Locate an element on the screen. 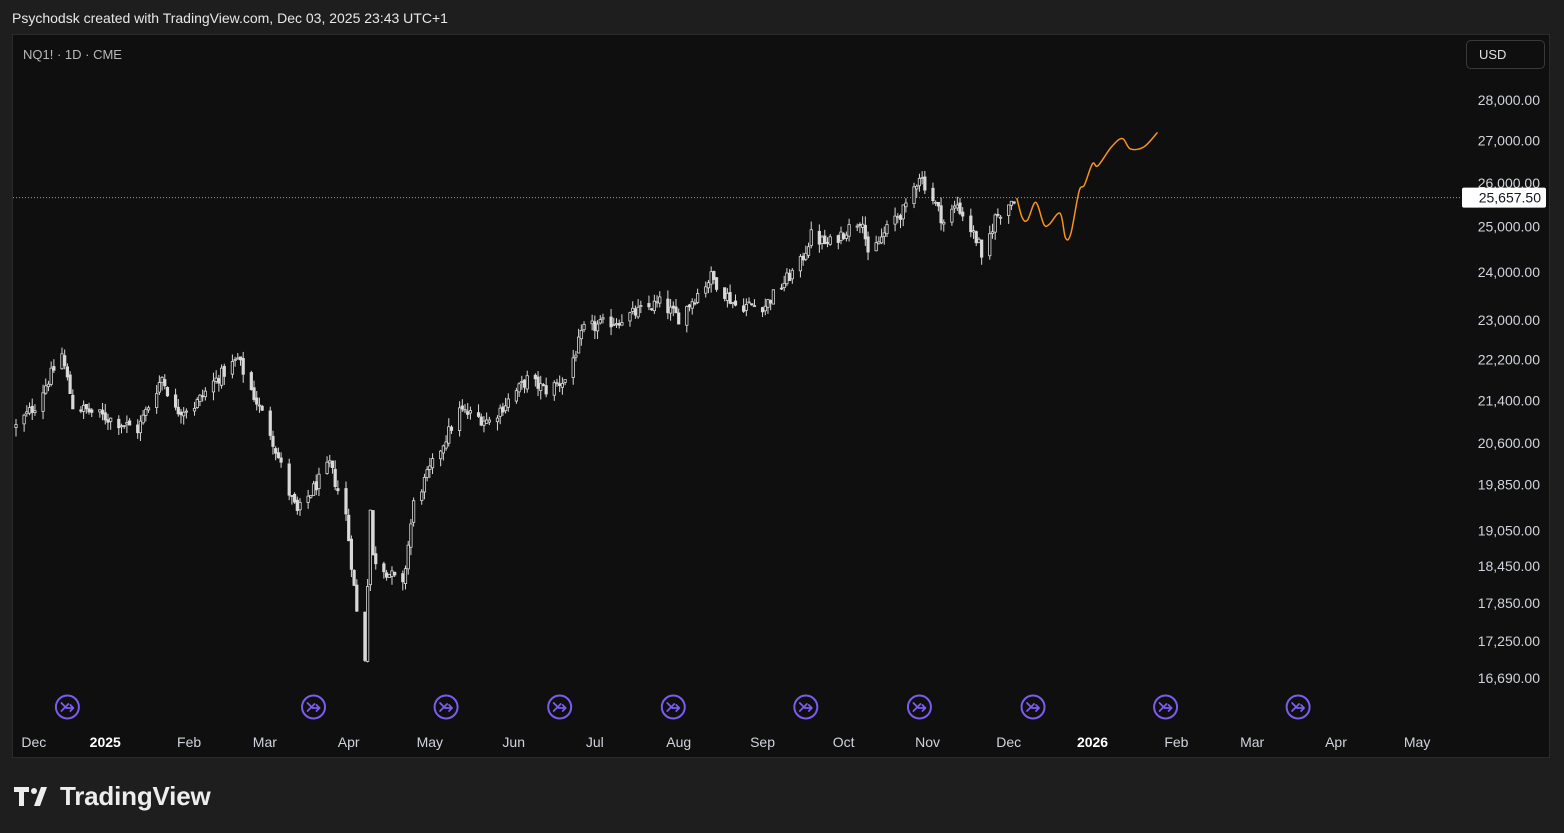 The height and width of the screenshot is (833, 1564). price-tick-label: 20,600.00 is located at coordinates (1509, 443).